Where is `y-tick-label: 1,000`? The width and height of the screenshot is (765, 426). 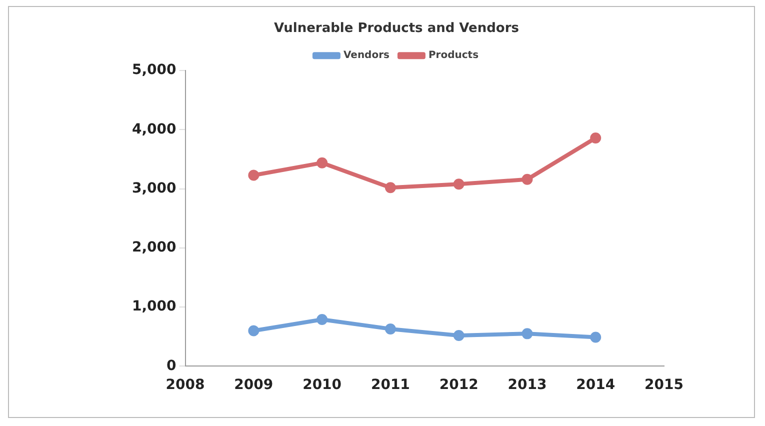 y-tick-label: 1,000 is located at coordinates (154, 306).